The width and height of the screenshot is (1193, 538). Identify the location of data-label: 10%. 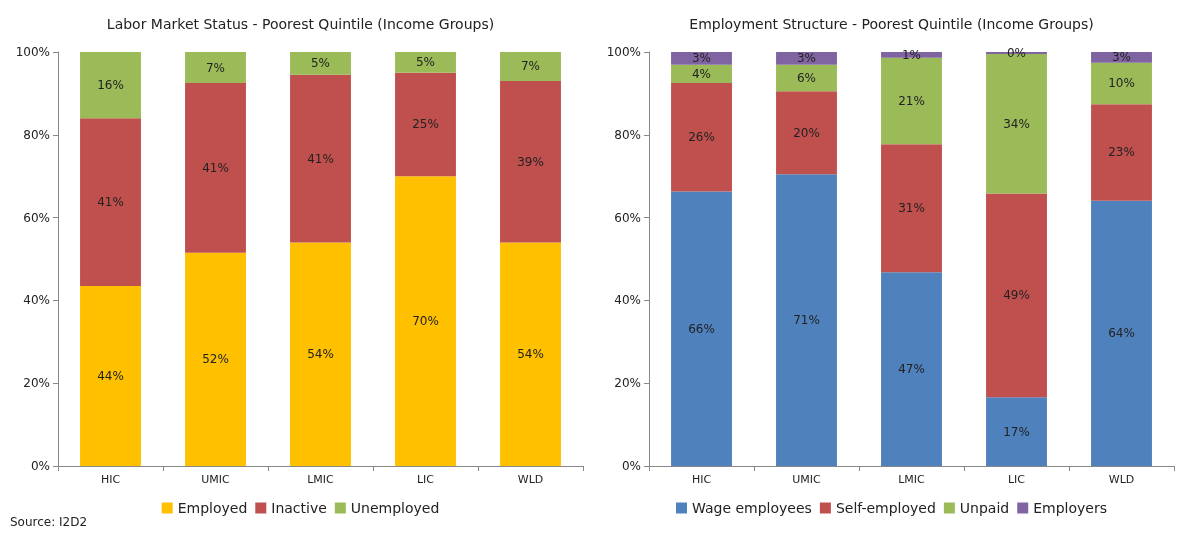
(1121, 83).